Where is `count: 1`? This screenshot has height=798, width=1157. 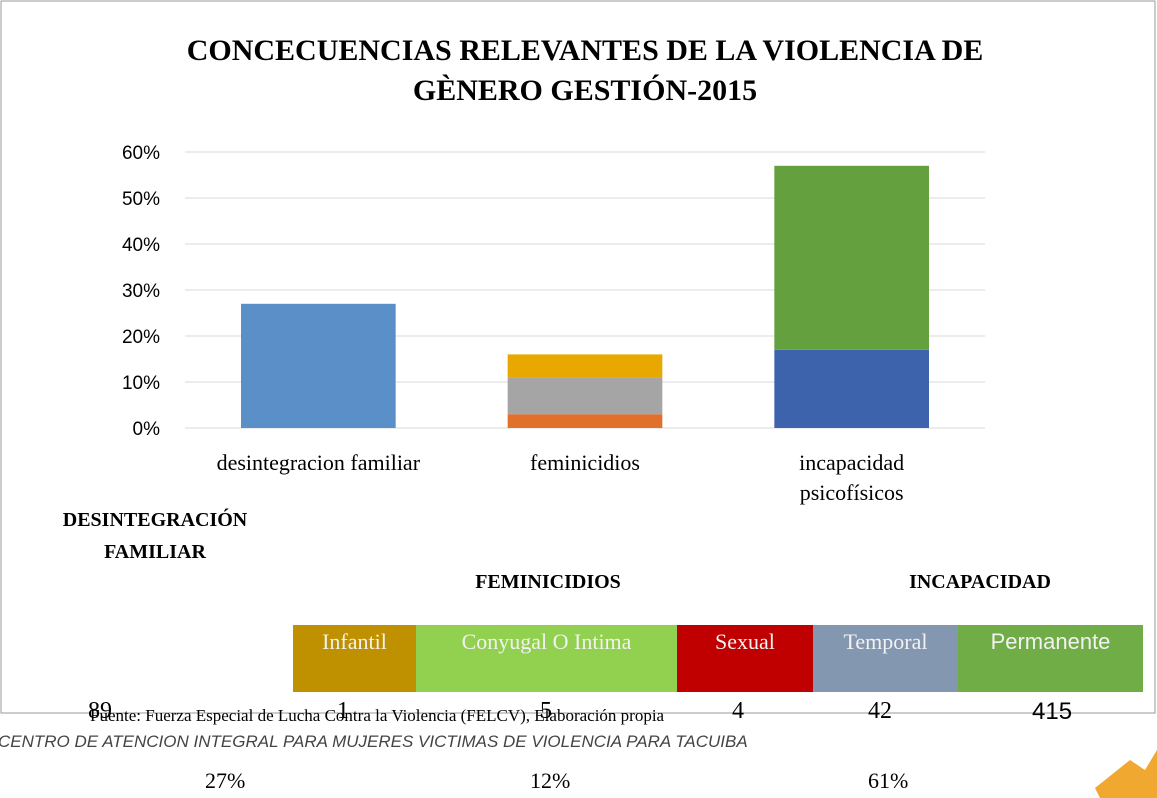 count: 1 is located at coordinates (343, 711).